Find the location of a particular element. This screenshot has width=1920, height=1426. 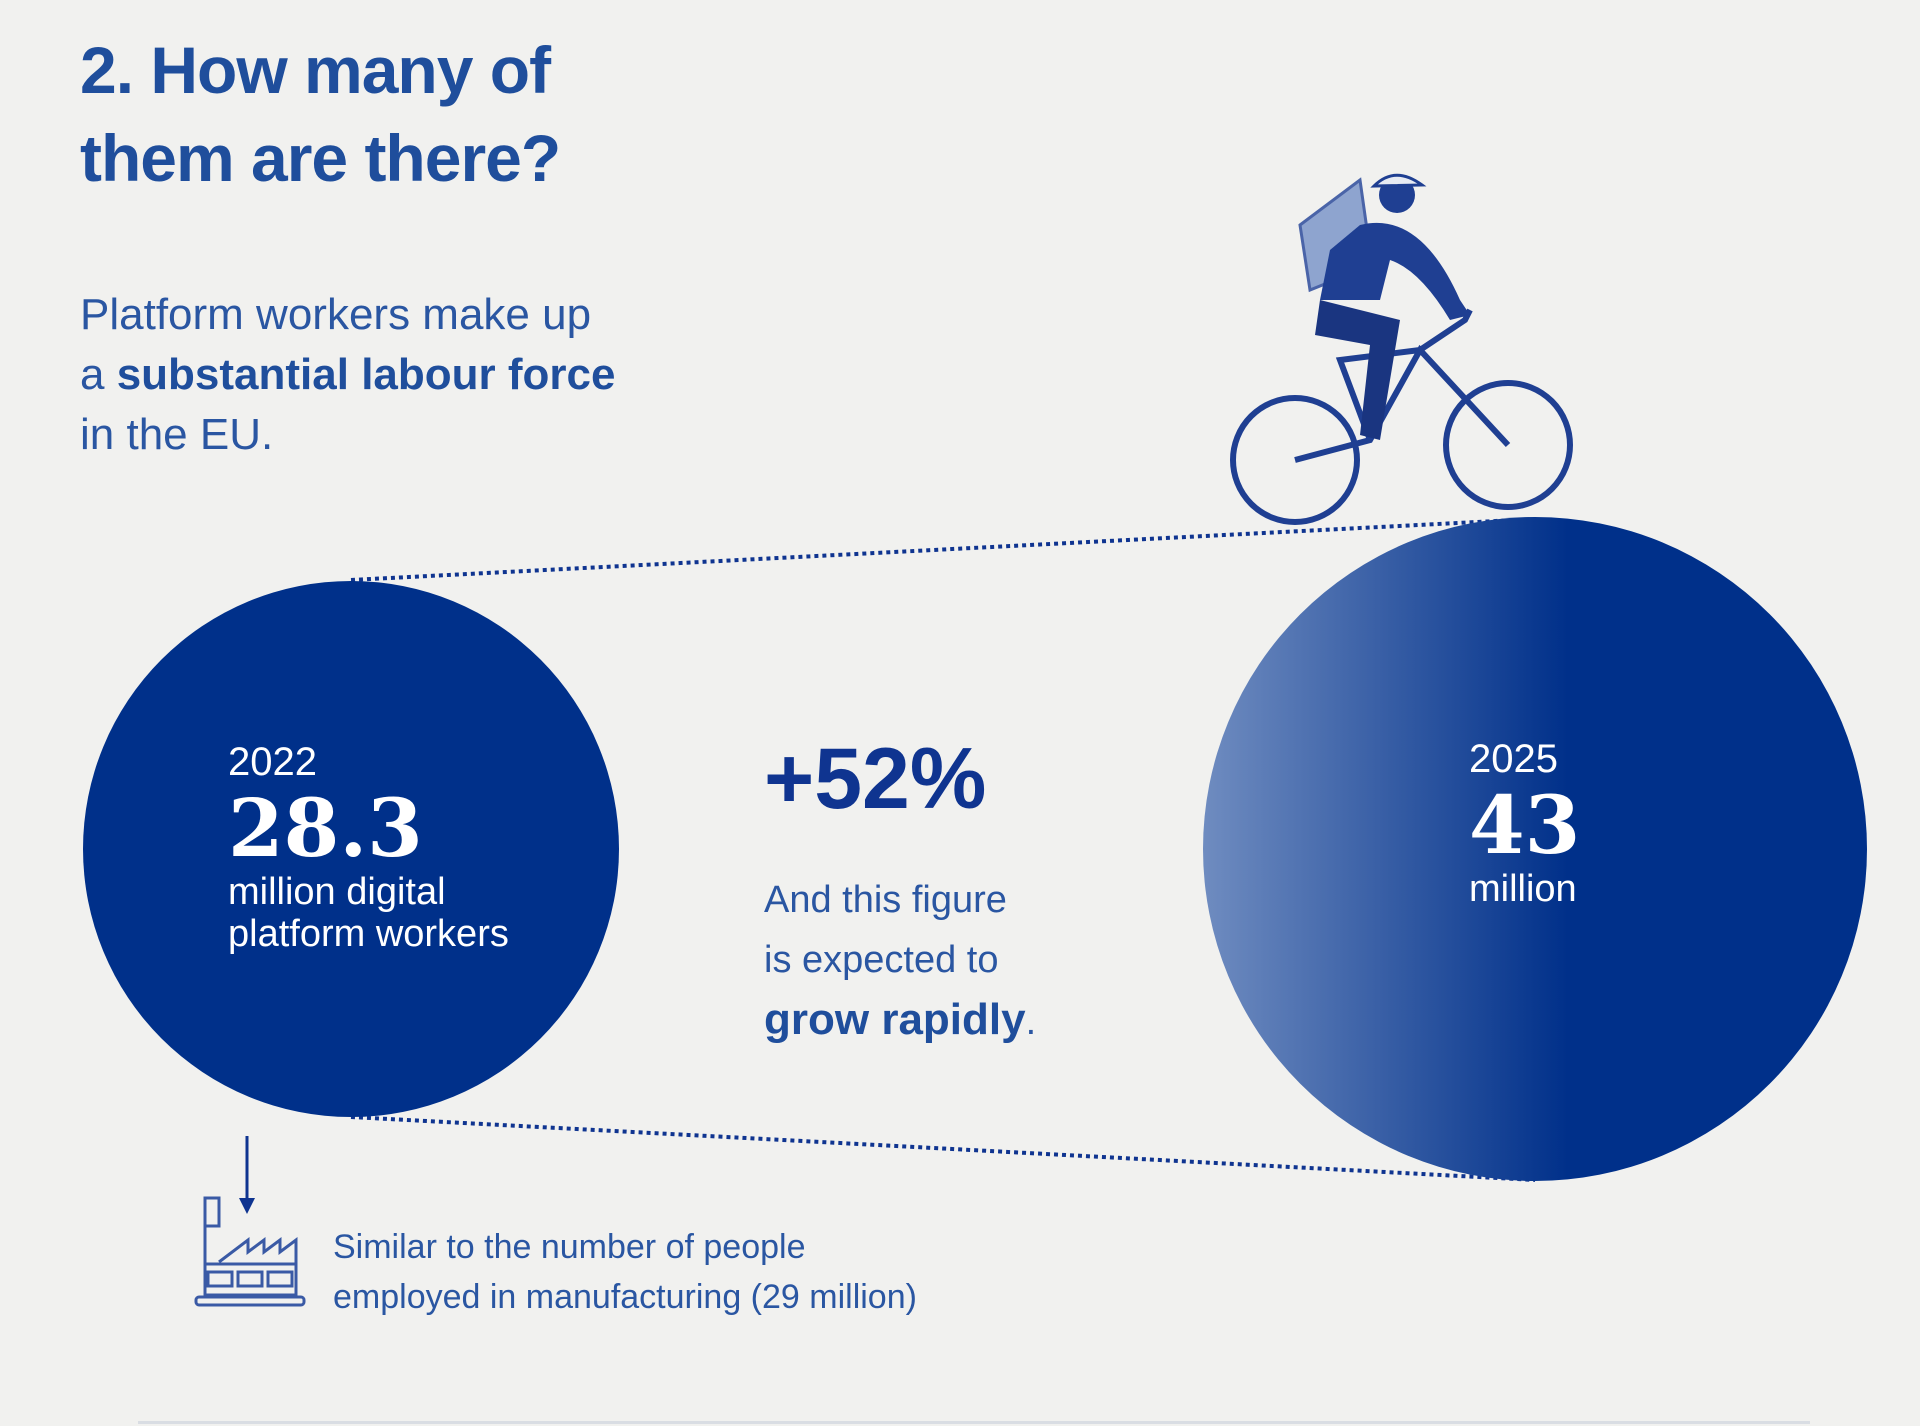

bottom-divider is located at coordinates (974, 1422).